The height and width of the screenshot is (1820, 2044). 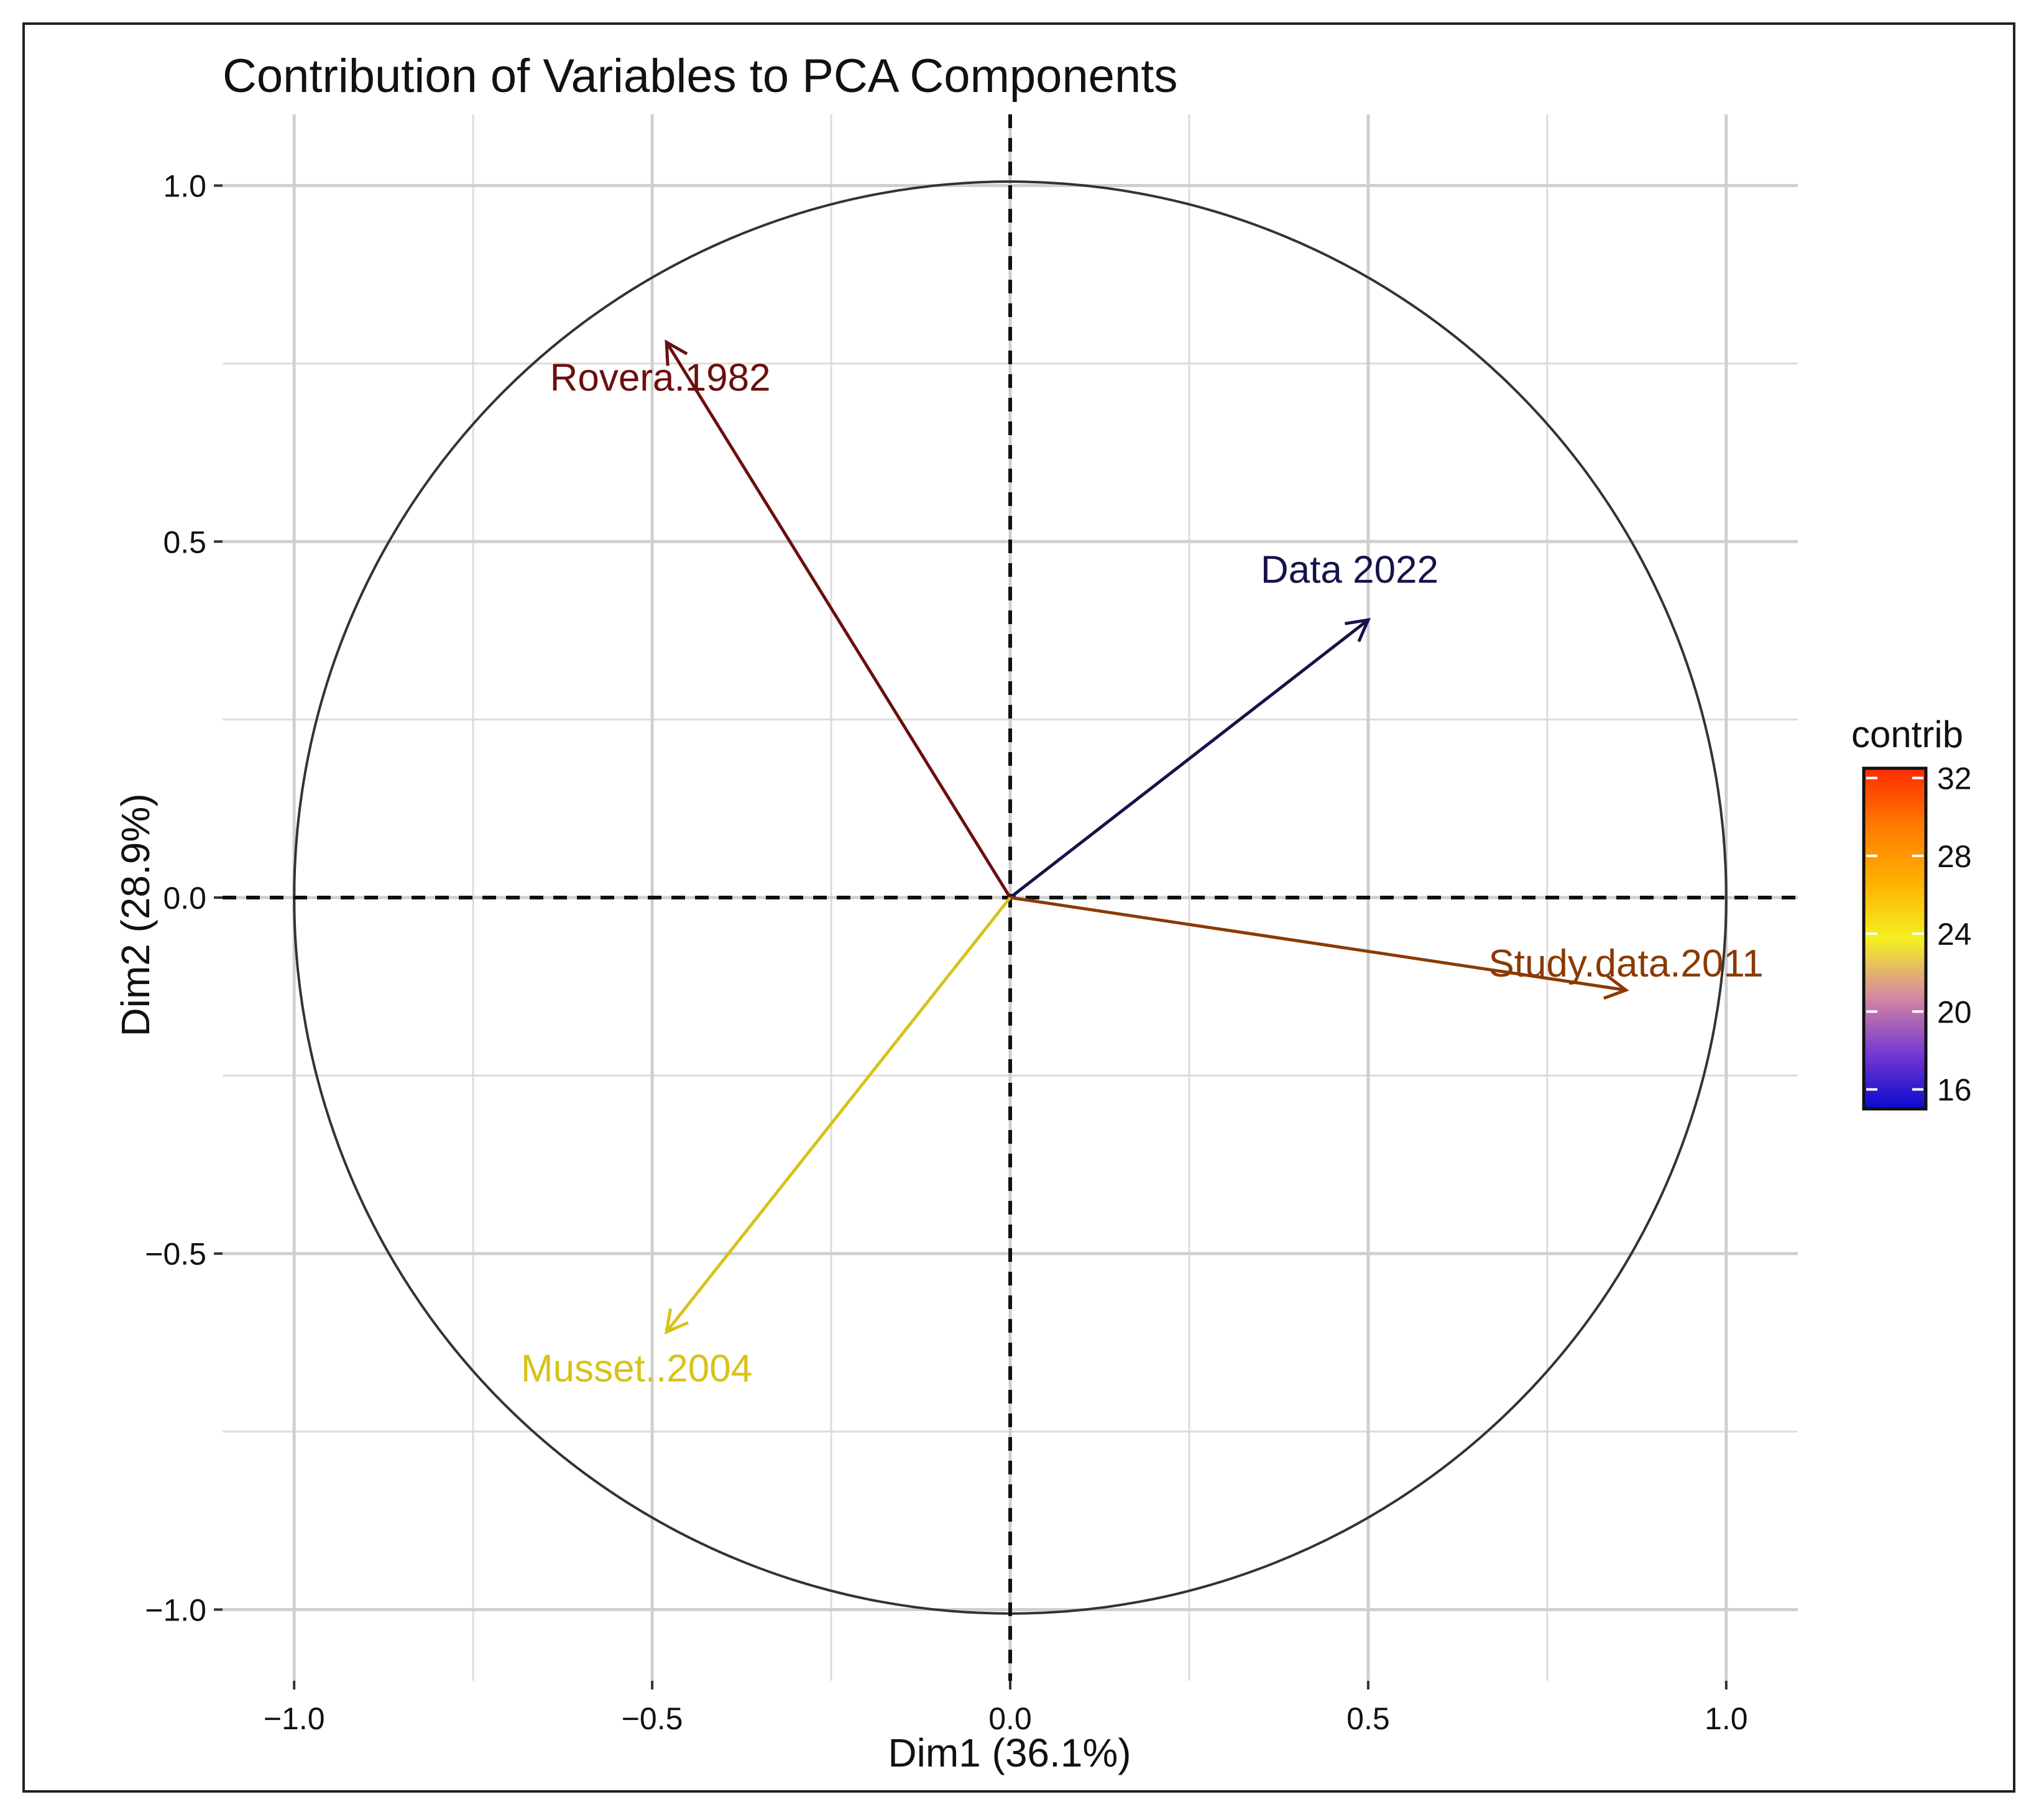 I want to click on legend-tick-label: 32, so click(x=1954, y=778).